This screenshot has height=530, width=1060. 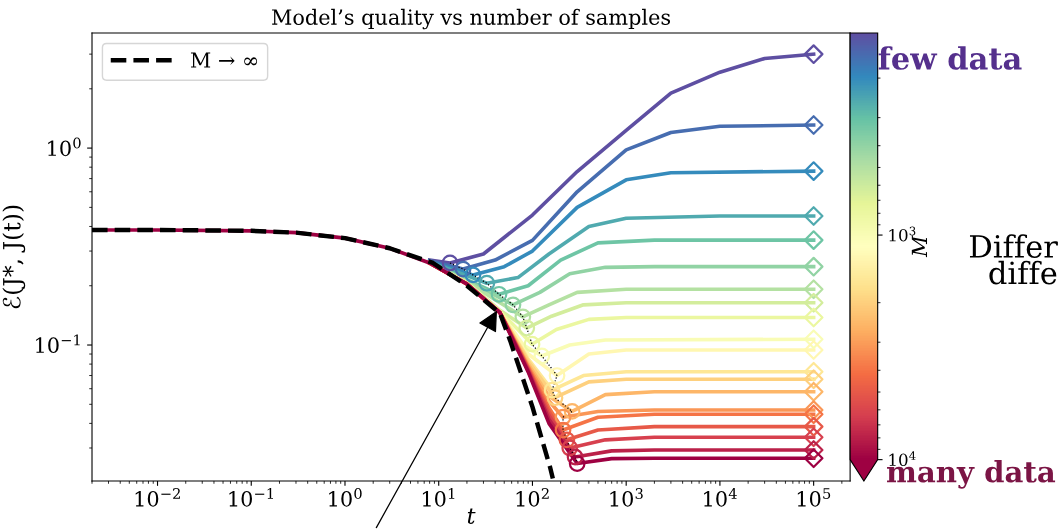 What do you see at coordinates (950, 58) in the screenshot?
I see `text: few data` at bounding box center [950, 58].